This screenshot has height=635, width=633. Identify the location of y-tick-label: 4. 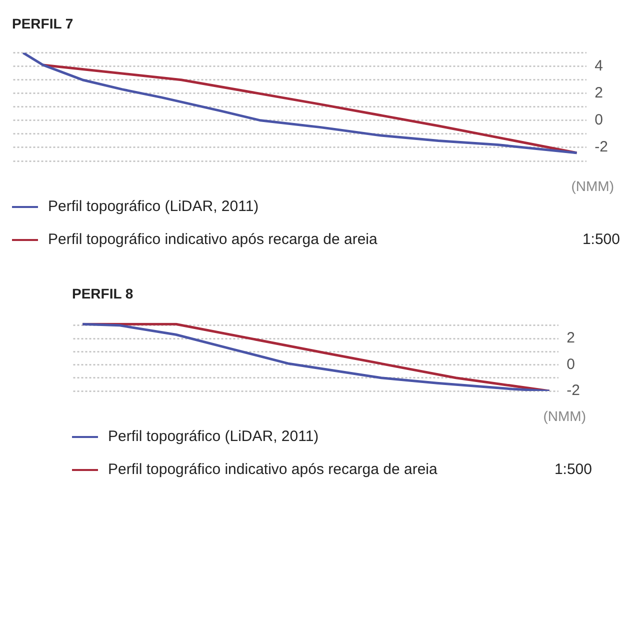
(599, 65).